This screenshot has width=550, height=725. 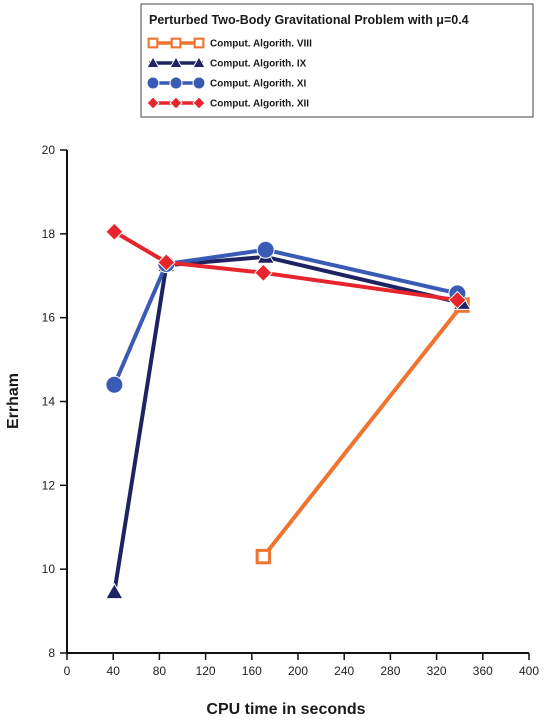 What do you see at coordinates (114, 671) in the screenshot?
I see `x-tick-label: 40` at bounding box center [114, 671].